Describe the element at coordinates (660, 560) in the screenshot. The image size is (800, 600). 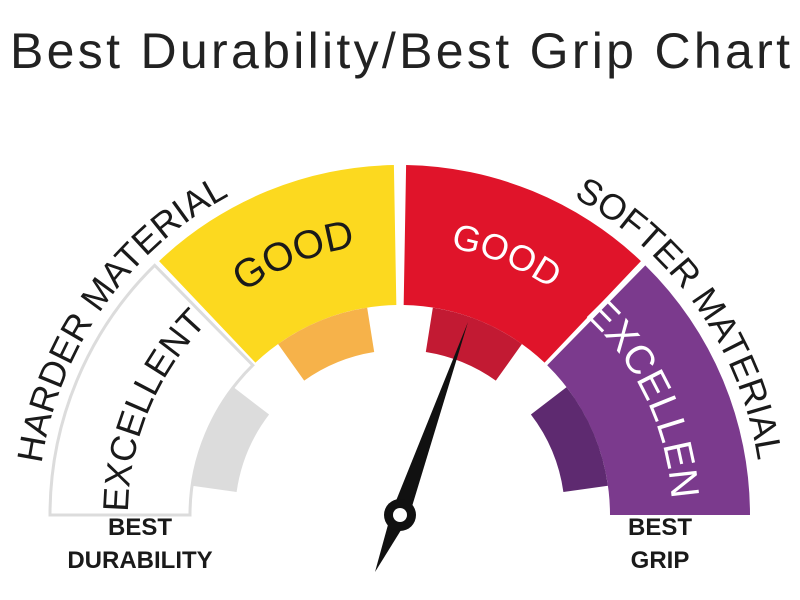
I see `end-label: GRIP` at that location.